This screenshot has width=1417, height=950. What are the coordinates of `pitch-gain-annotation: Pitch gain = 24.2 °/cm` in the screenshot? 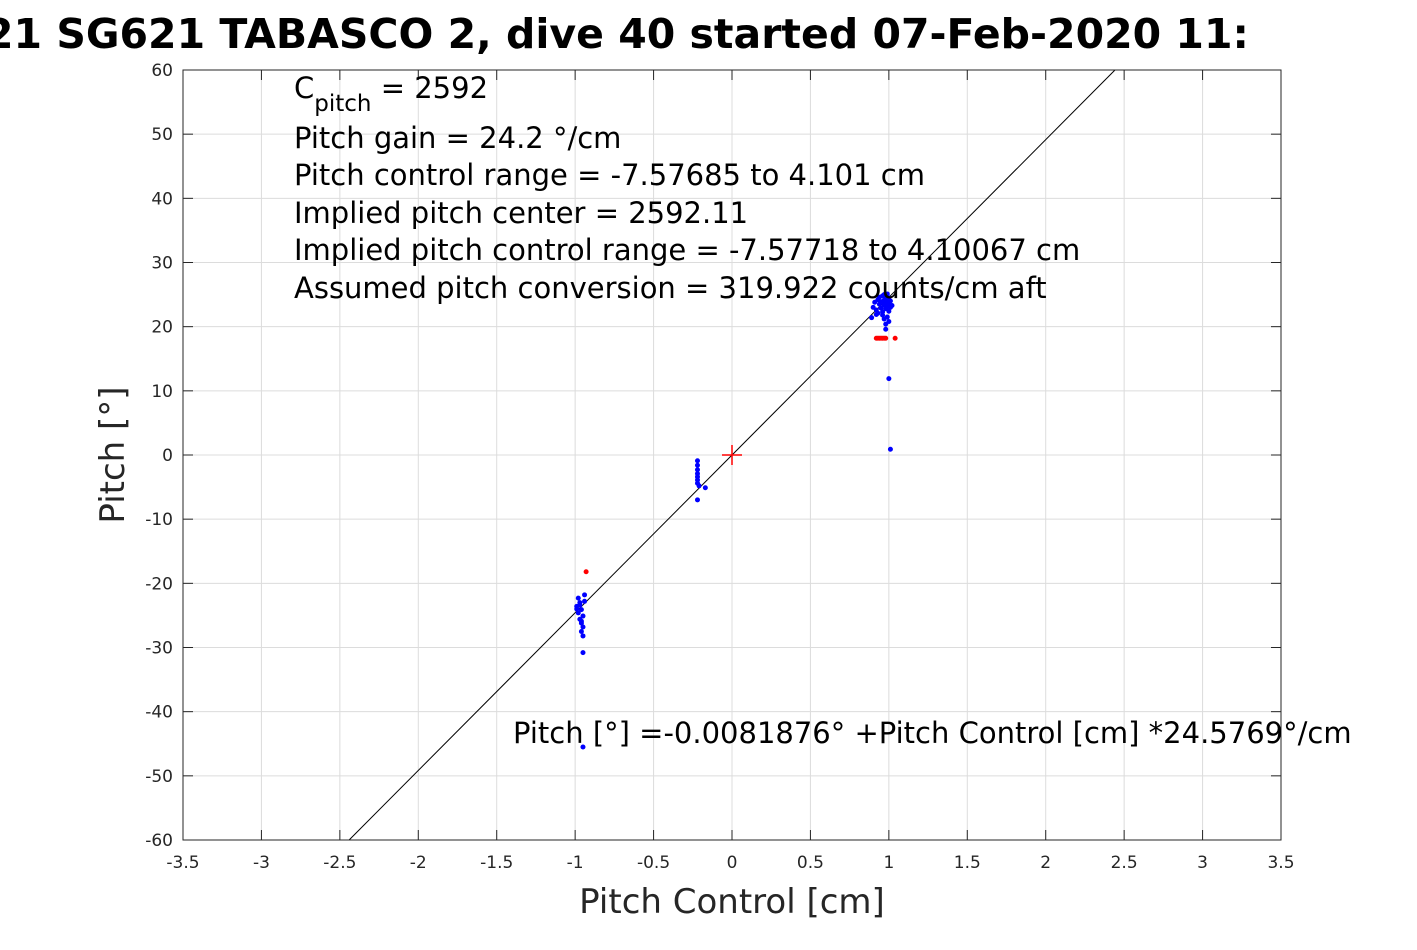 It's located at (457, 138).